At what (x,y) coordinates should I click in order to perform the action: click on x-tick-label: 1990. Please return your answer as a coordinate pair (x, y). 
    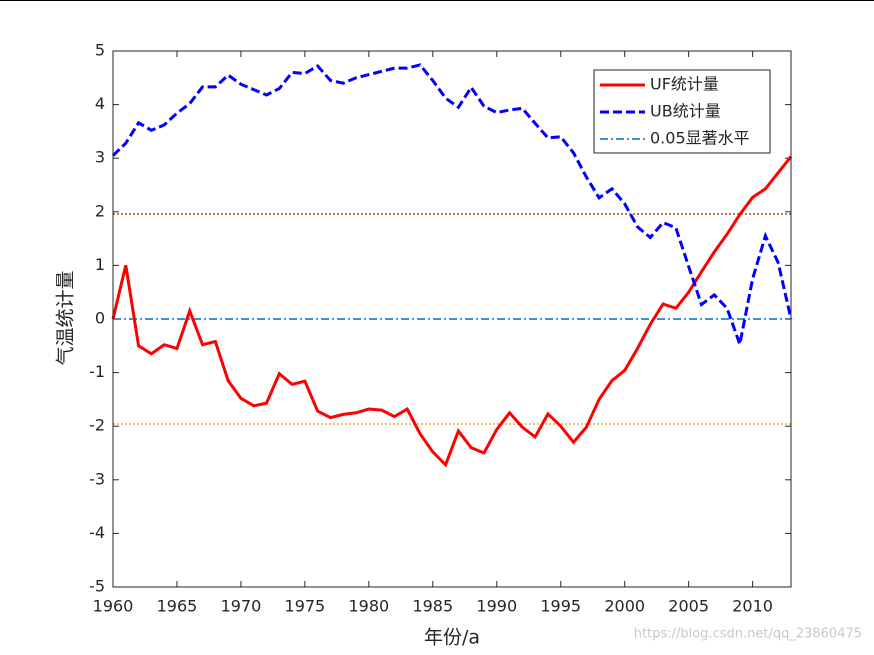
    Looking at the image, I should click on (496, 606).